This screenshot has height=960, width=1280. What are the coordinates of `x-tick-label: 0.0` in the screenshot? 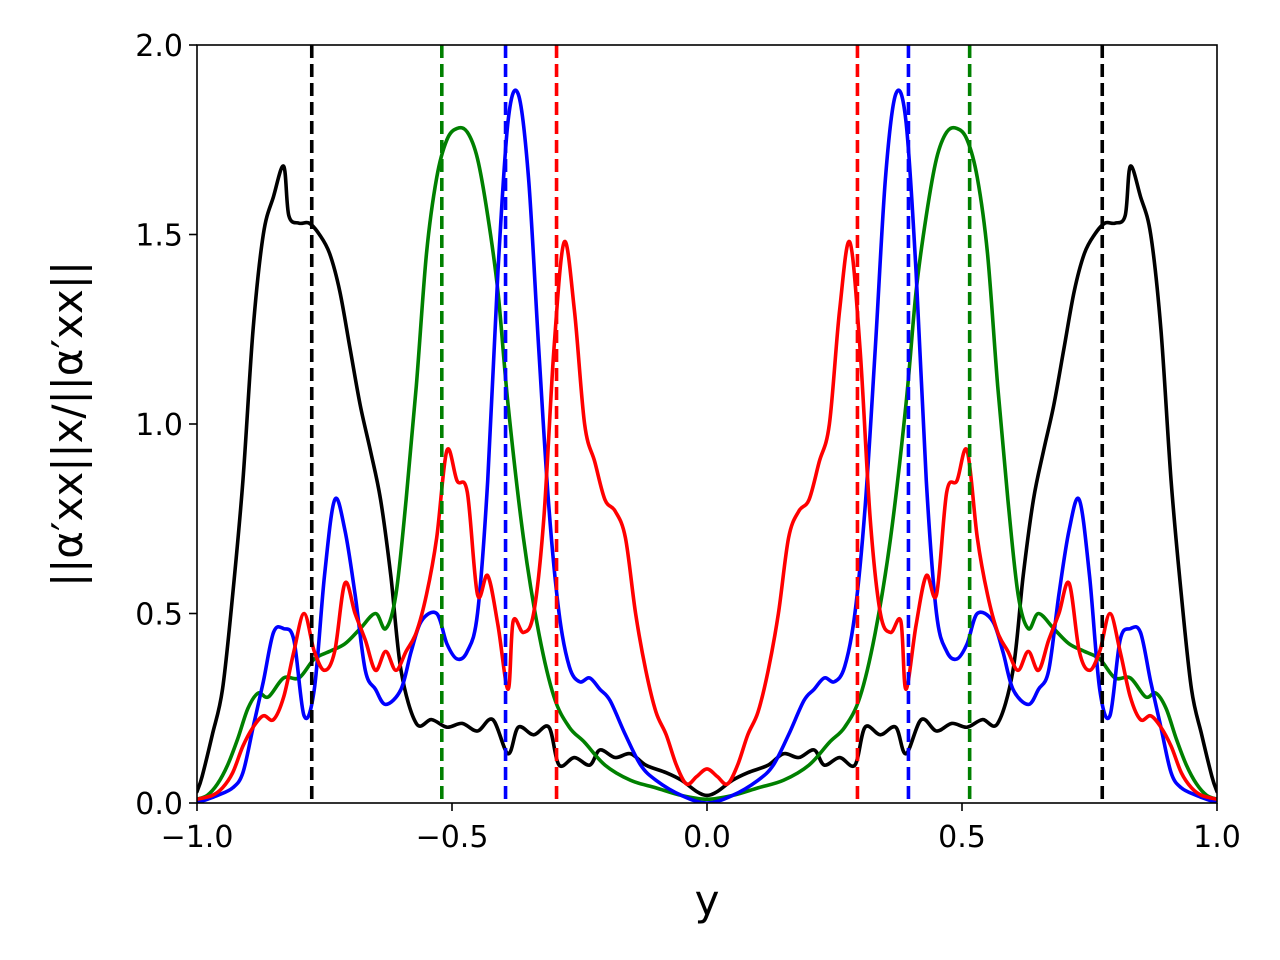 It's located at (707, 837).